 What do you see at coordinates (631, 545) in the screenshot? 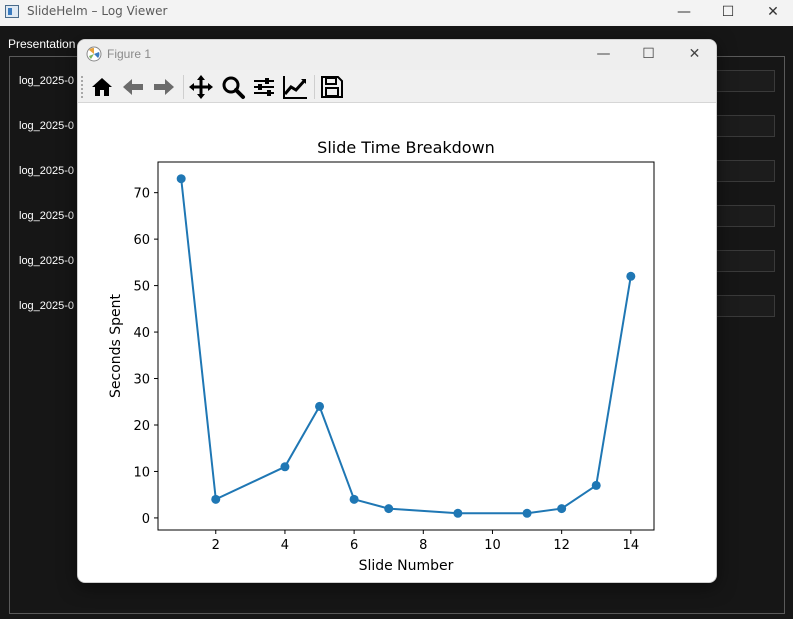
I see `x-tick-label: 14` at bounding box center [631, 545].